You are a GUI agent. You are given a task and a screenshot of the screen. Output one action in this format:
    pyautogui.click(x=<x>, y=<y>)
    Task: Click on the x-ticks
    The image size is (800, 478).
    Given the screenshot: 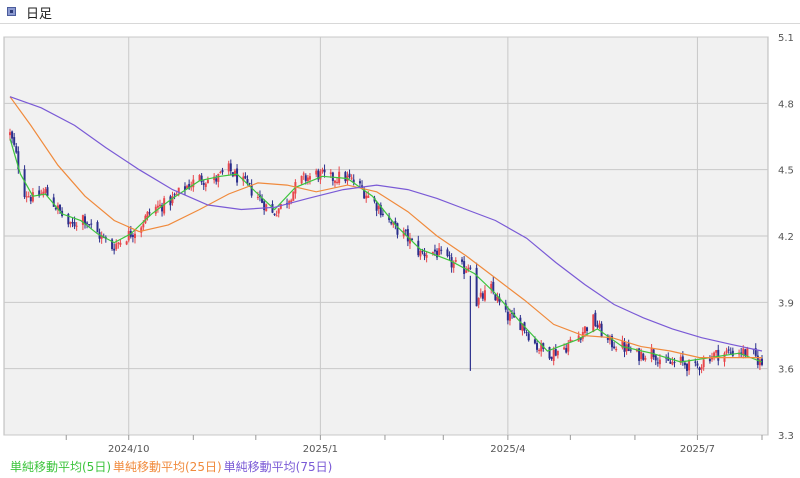 What is the action you would take?
    pyautogui.click(x=414, y=437)
    